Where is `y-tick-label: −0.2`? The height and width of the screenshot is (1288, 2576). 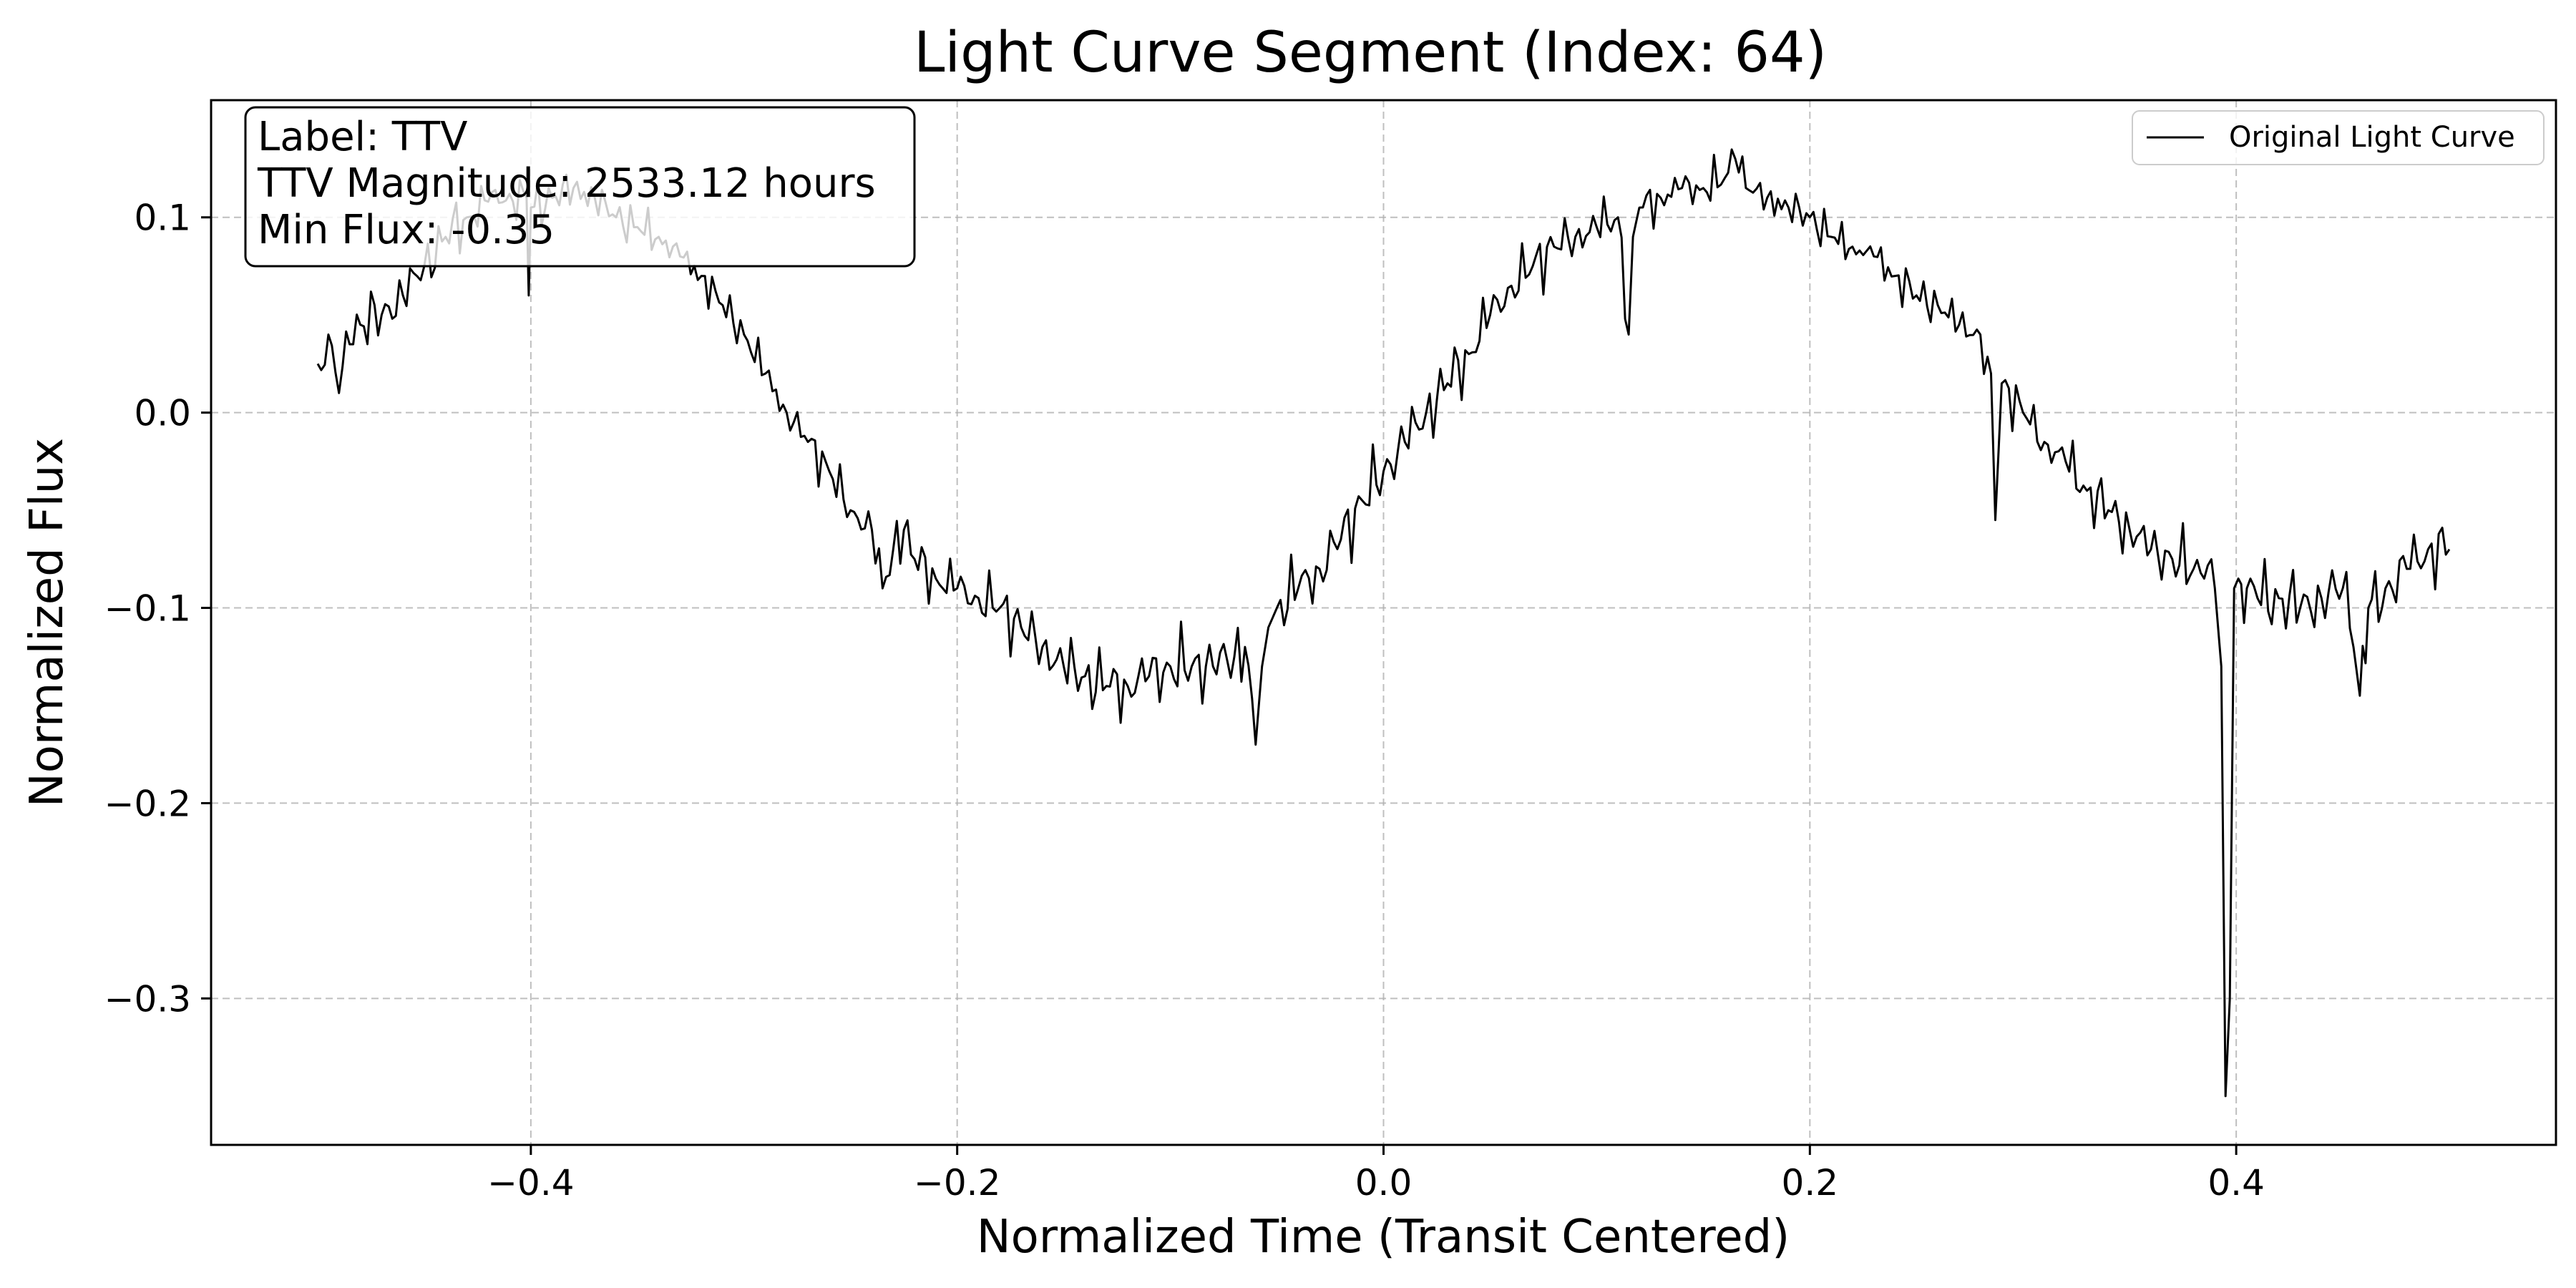
y-tick-label: −0.2 is located at coordinates (147, 803).